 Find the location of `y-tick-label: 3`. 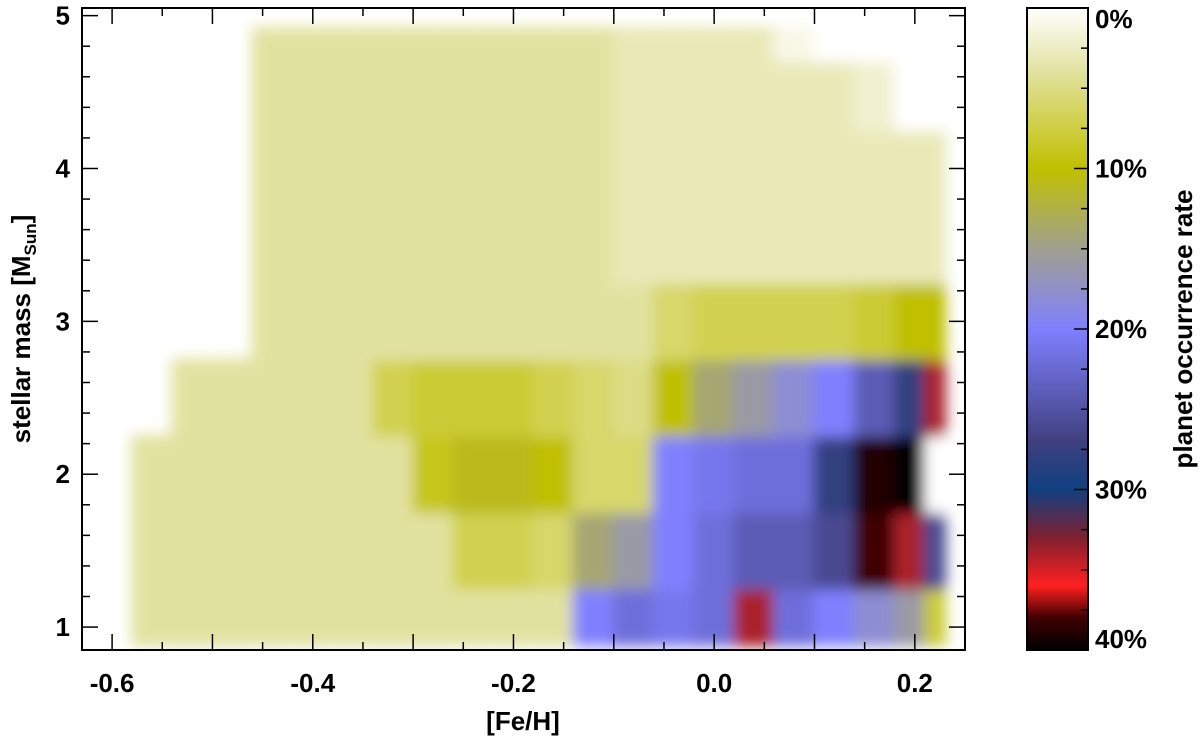

y-tick-label: 3 is located at coordinates (63, 321).